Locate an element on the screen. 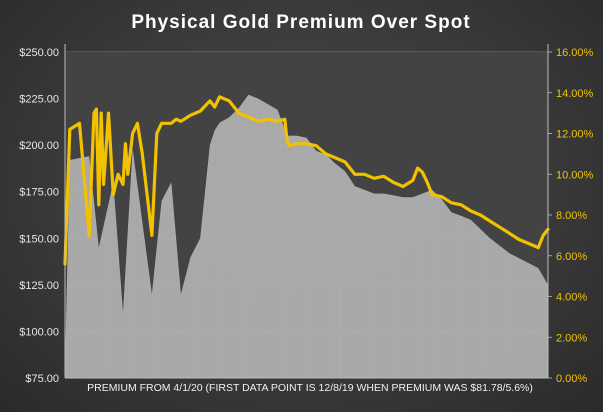 This screenshot has height=412, width=603. y-tick-label-left: $125.00 is located at coordinates (39, 286).